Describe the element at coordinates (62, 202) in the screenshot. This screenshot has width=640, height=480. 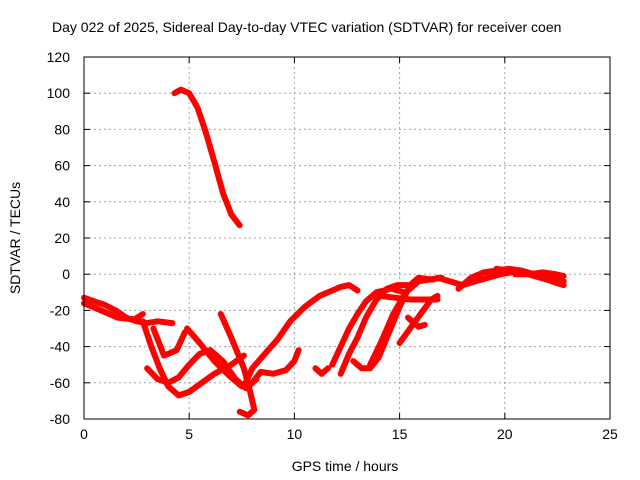
I see `y-tick-label: 40` at that location.